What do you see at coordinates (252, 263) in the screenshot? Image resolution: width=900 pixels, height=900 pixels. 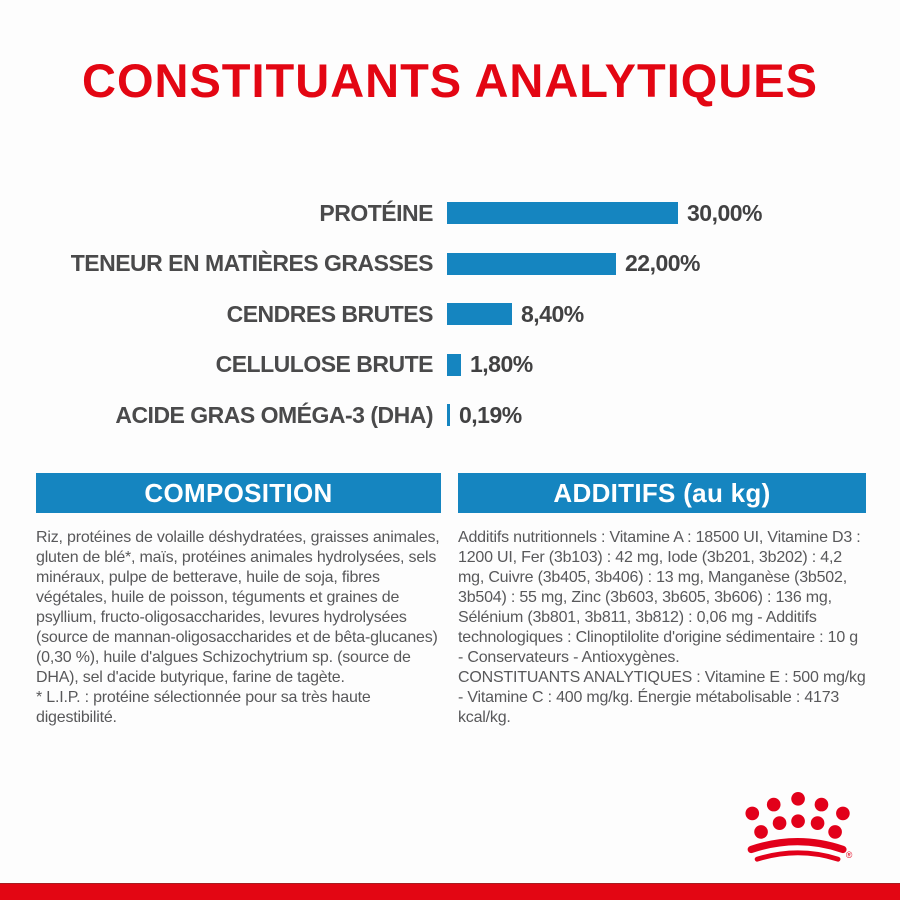 I see `chart-category-label: TENEUR EN MATIÈRES GRASSES` at bounding box center [252, 263].